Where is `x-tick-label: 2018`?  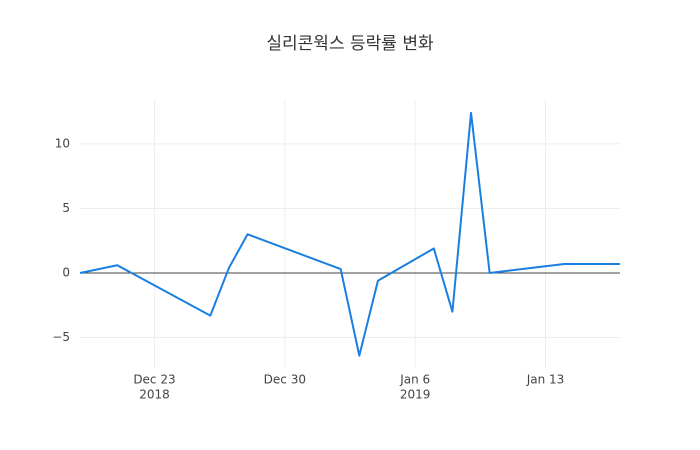
x-tick-label: 2018 is located at coordinates (154, 395).